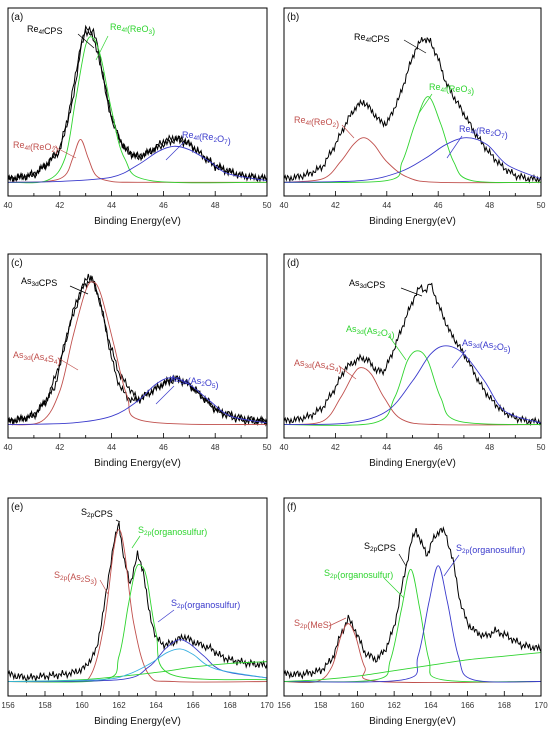 The image size is (550, 742). What do you see at coordinates (193, 705) in the screenshot?
I see `x-tick-label: 166` at bounding box center [193, 705].